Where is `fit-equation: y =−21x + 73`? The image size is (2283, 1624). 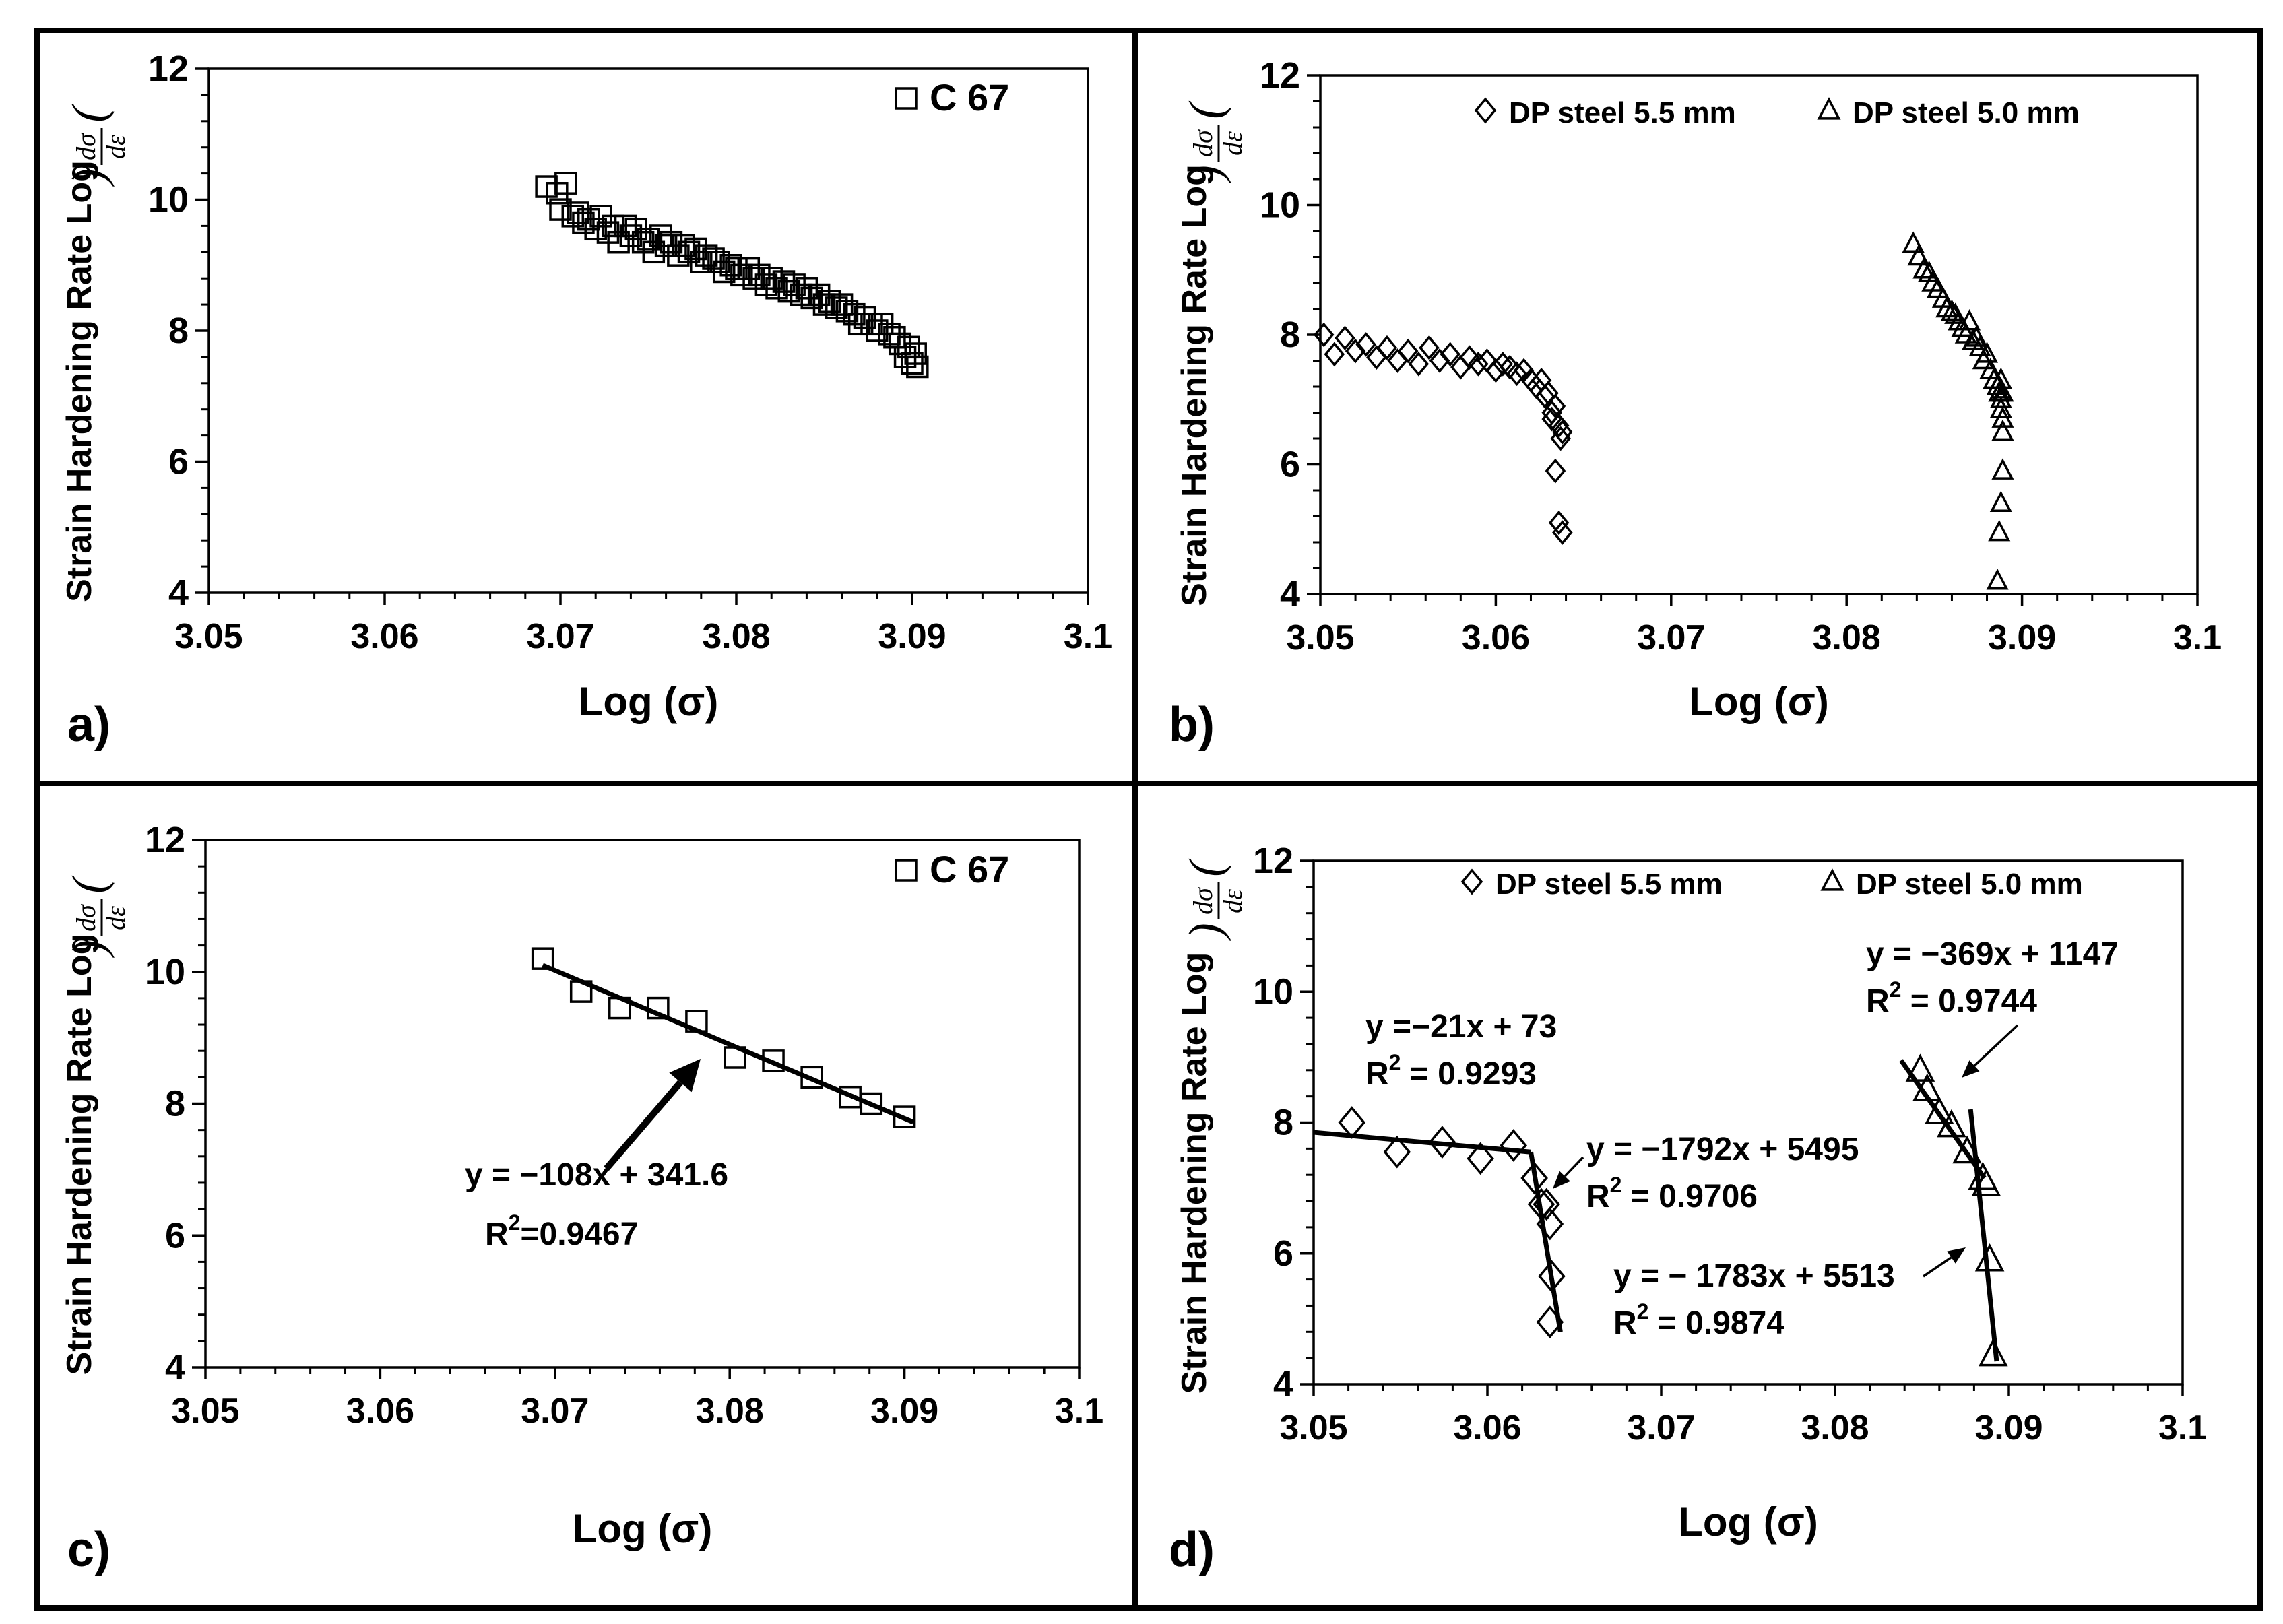 fit-equation: y =−21x + 73 is located at coordinates (1461, 1027).